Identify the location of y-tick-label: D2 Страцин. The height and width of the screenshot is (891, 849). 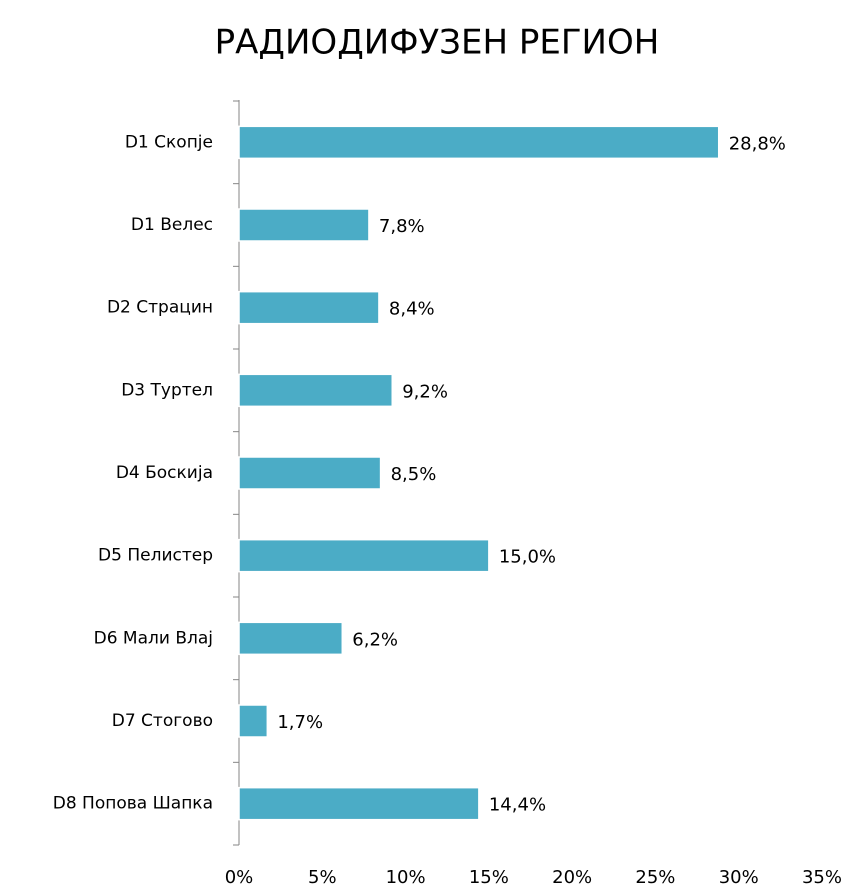
(160, 308).